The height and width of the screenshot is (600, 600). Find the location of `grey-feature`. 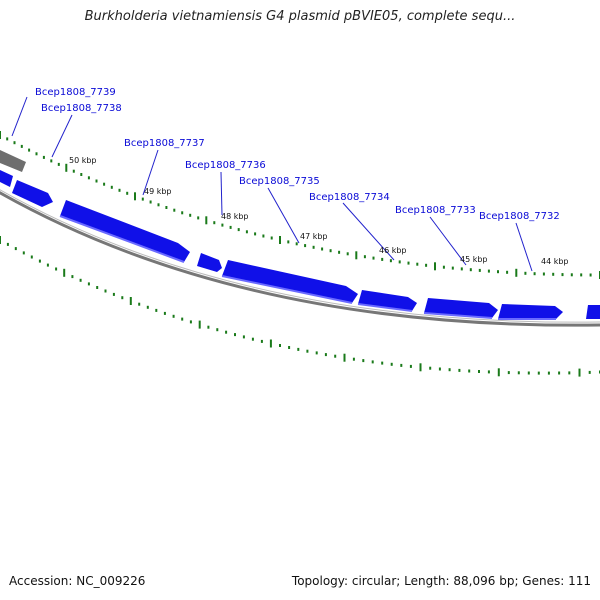

grey-feature is located at coordinates (13, 161).